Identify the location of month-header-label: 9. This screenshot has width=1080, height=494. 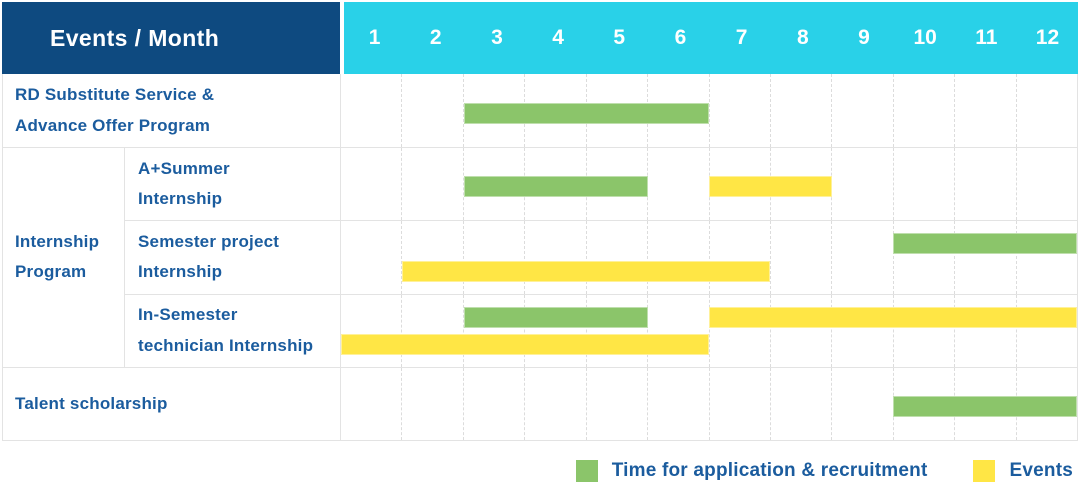
(864, 37).